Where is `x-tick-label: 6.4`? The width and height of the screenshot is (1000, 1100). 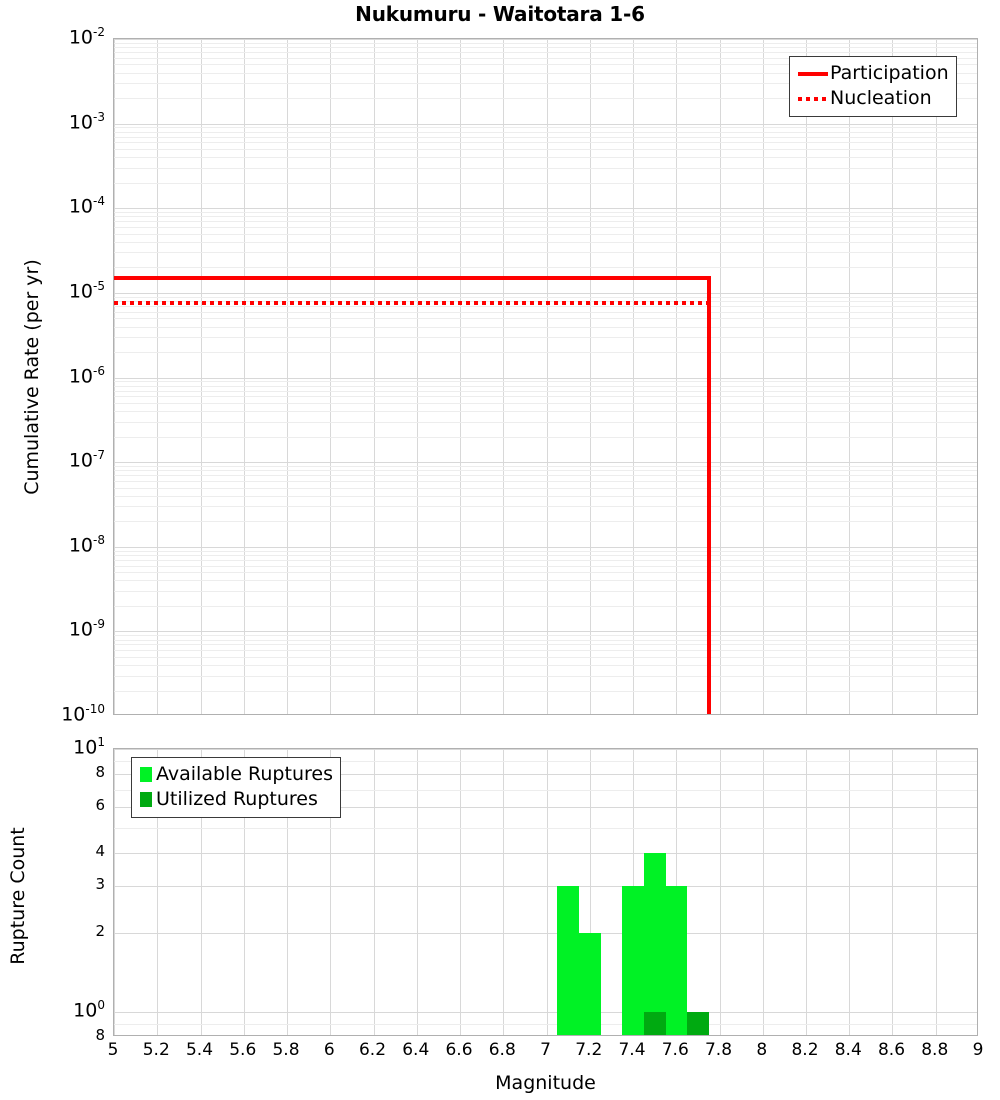
x-tick-label: 6.4 is located at coordinates (416, 1050).